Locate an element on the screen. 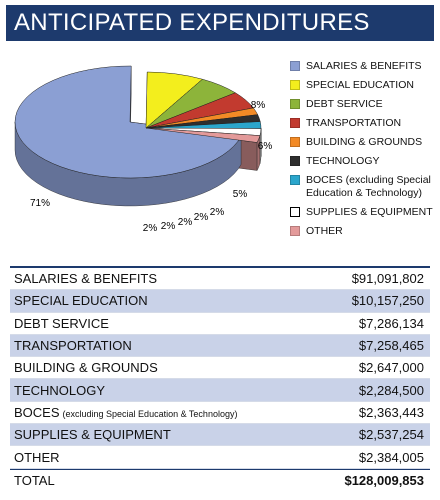 The width and height of the screenshot is (440, 500). table-row: DEBT SERVICE $7,286,134 is located at coordinates (220, 324).